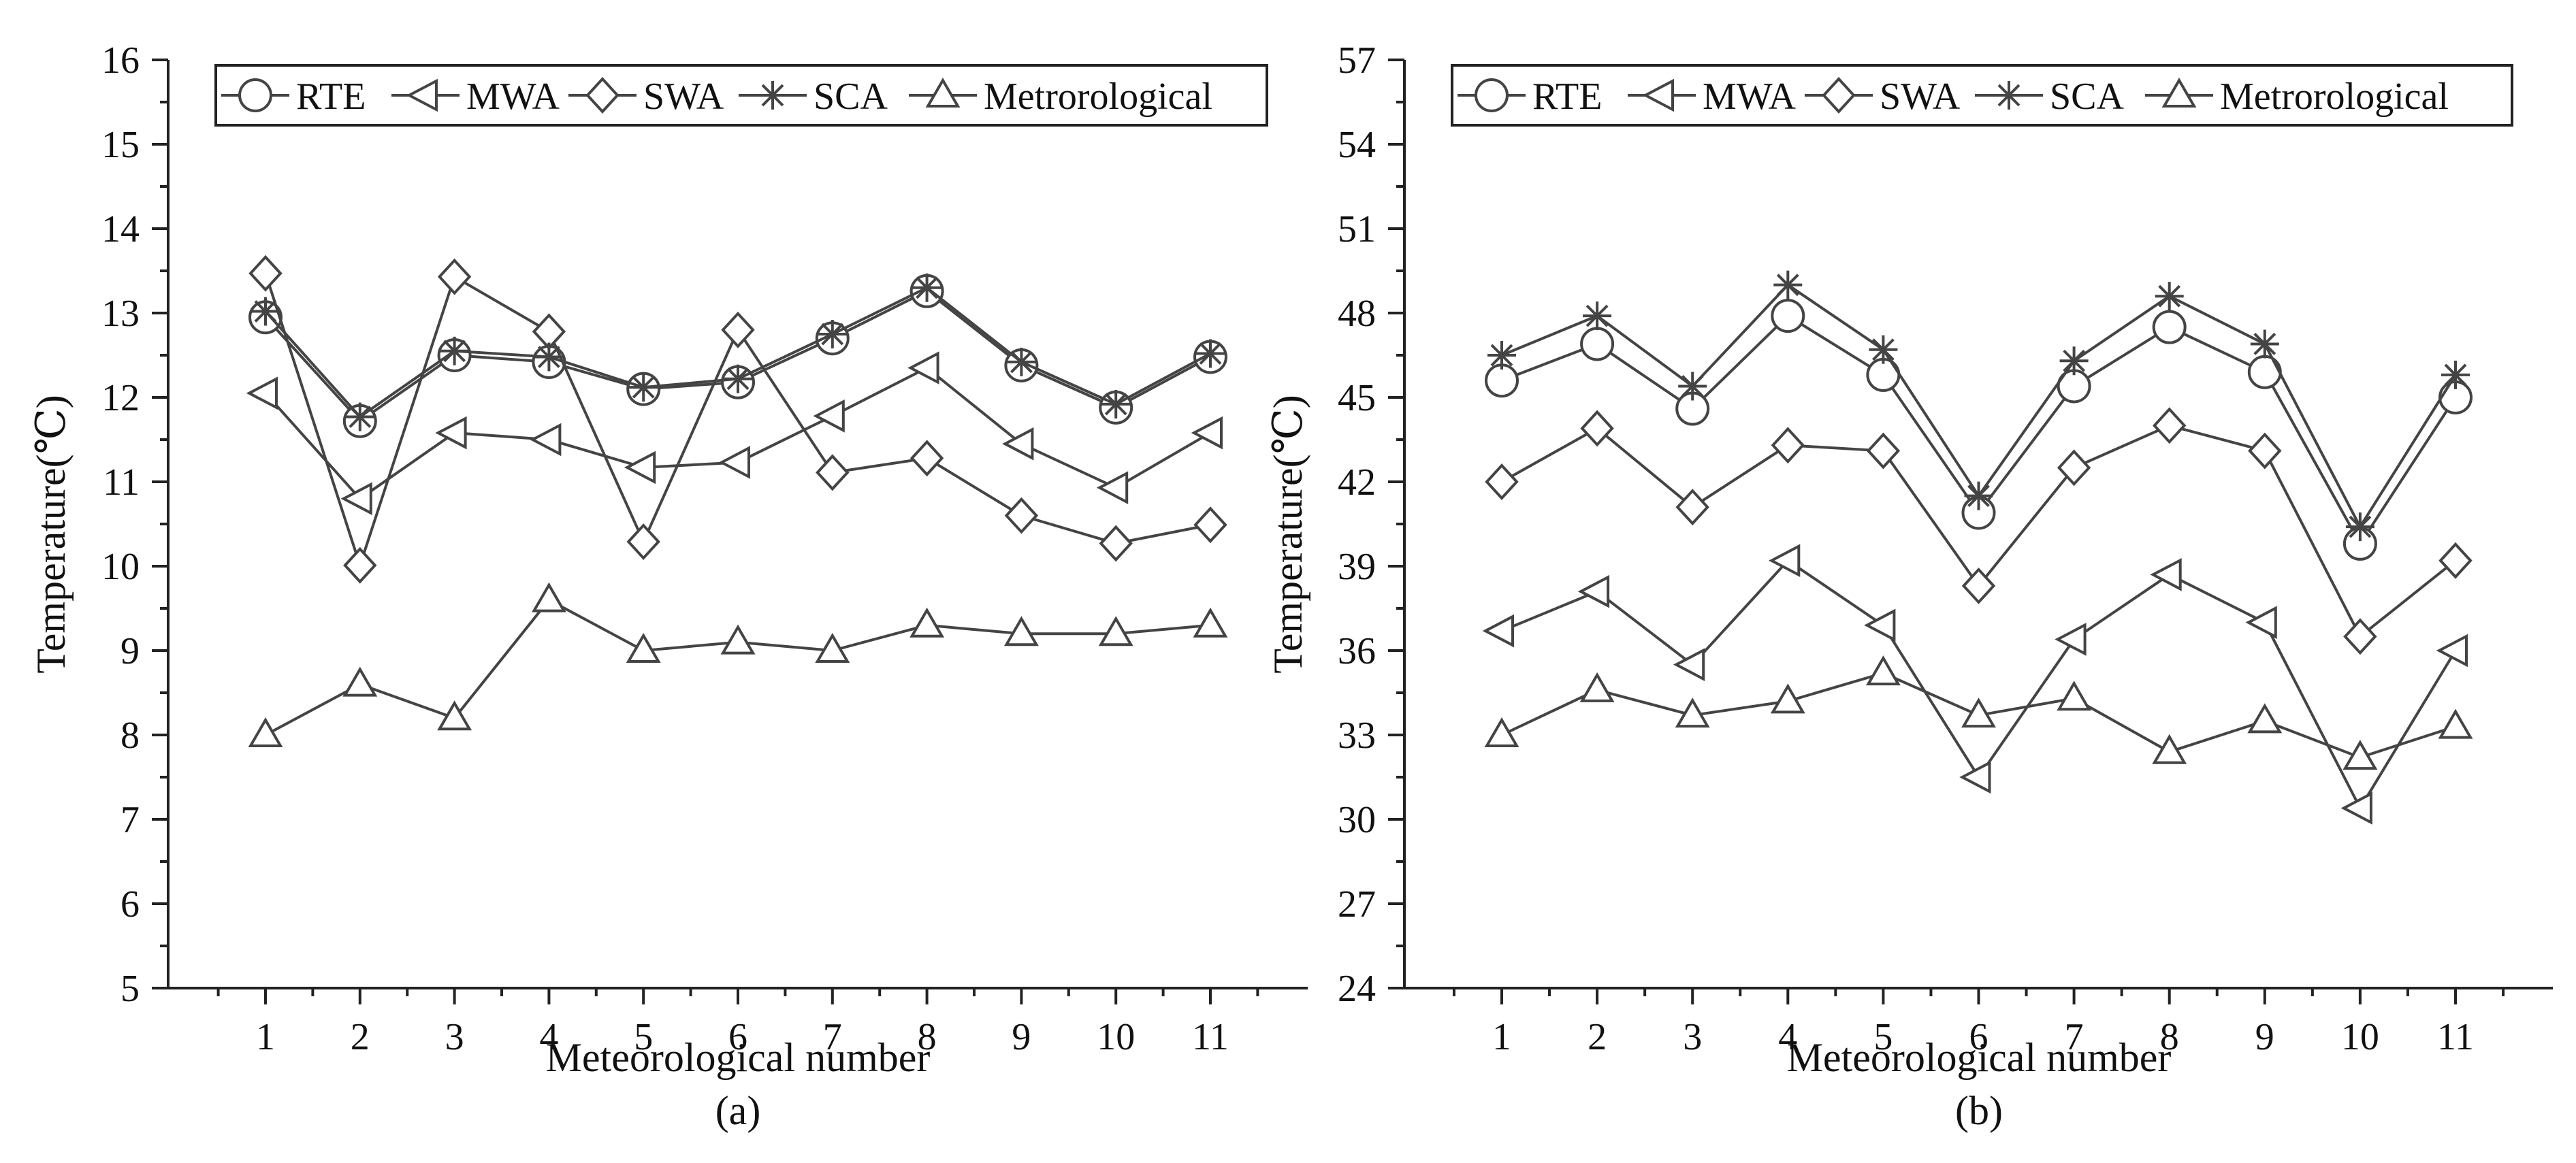 This screenshot has height=1163, width=2576. Describe the element at coordinates (1357, 229) in the screenshot. I see `y-tick-label: 51` at that location.